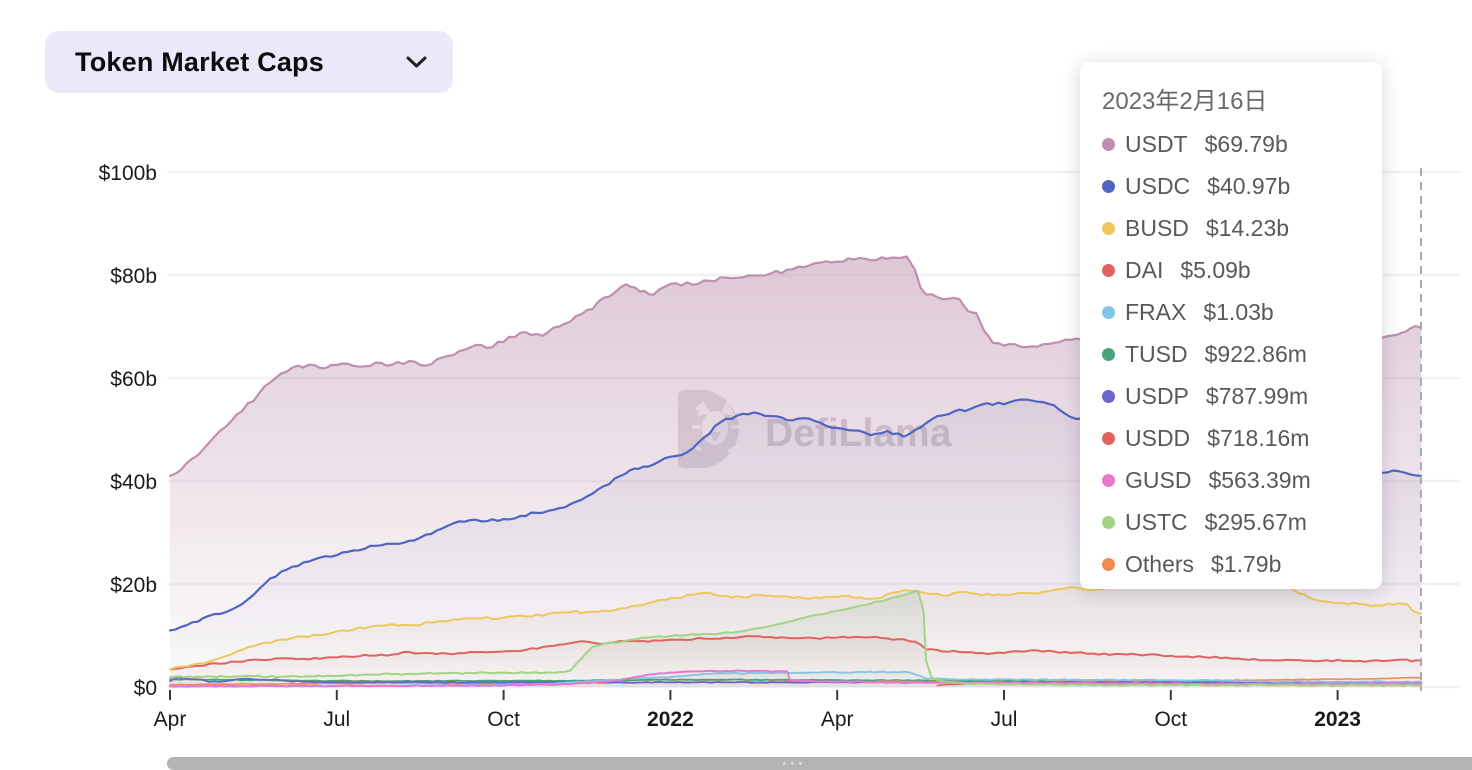  I want to click on tooltip-token-value: $5.09b, so click(1215, 269).